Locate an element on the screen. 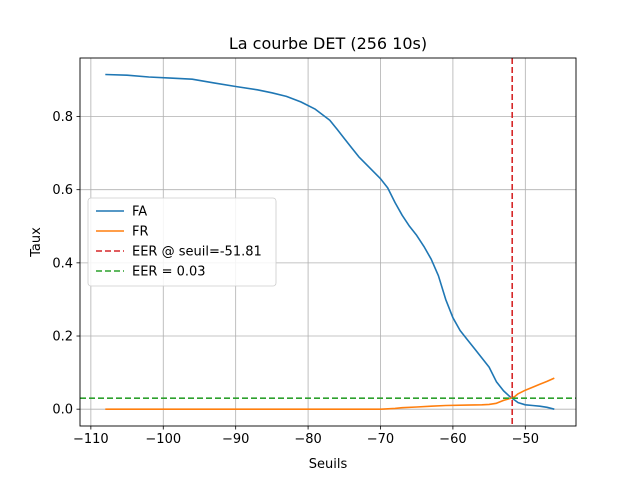 This screenshot has height=480, width=640. y-tick-label: 0.0 is located at coordinates (62, 410).